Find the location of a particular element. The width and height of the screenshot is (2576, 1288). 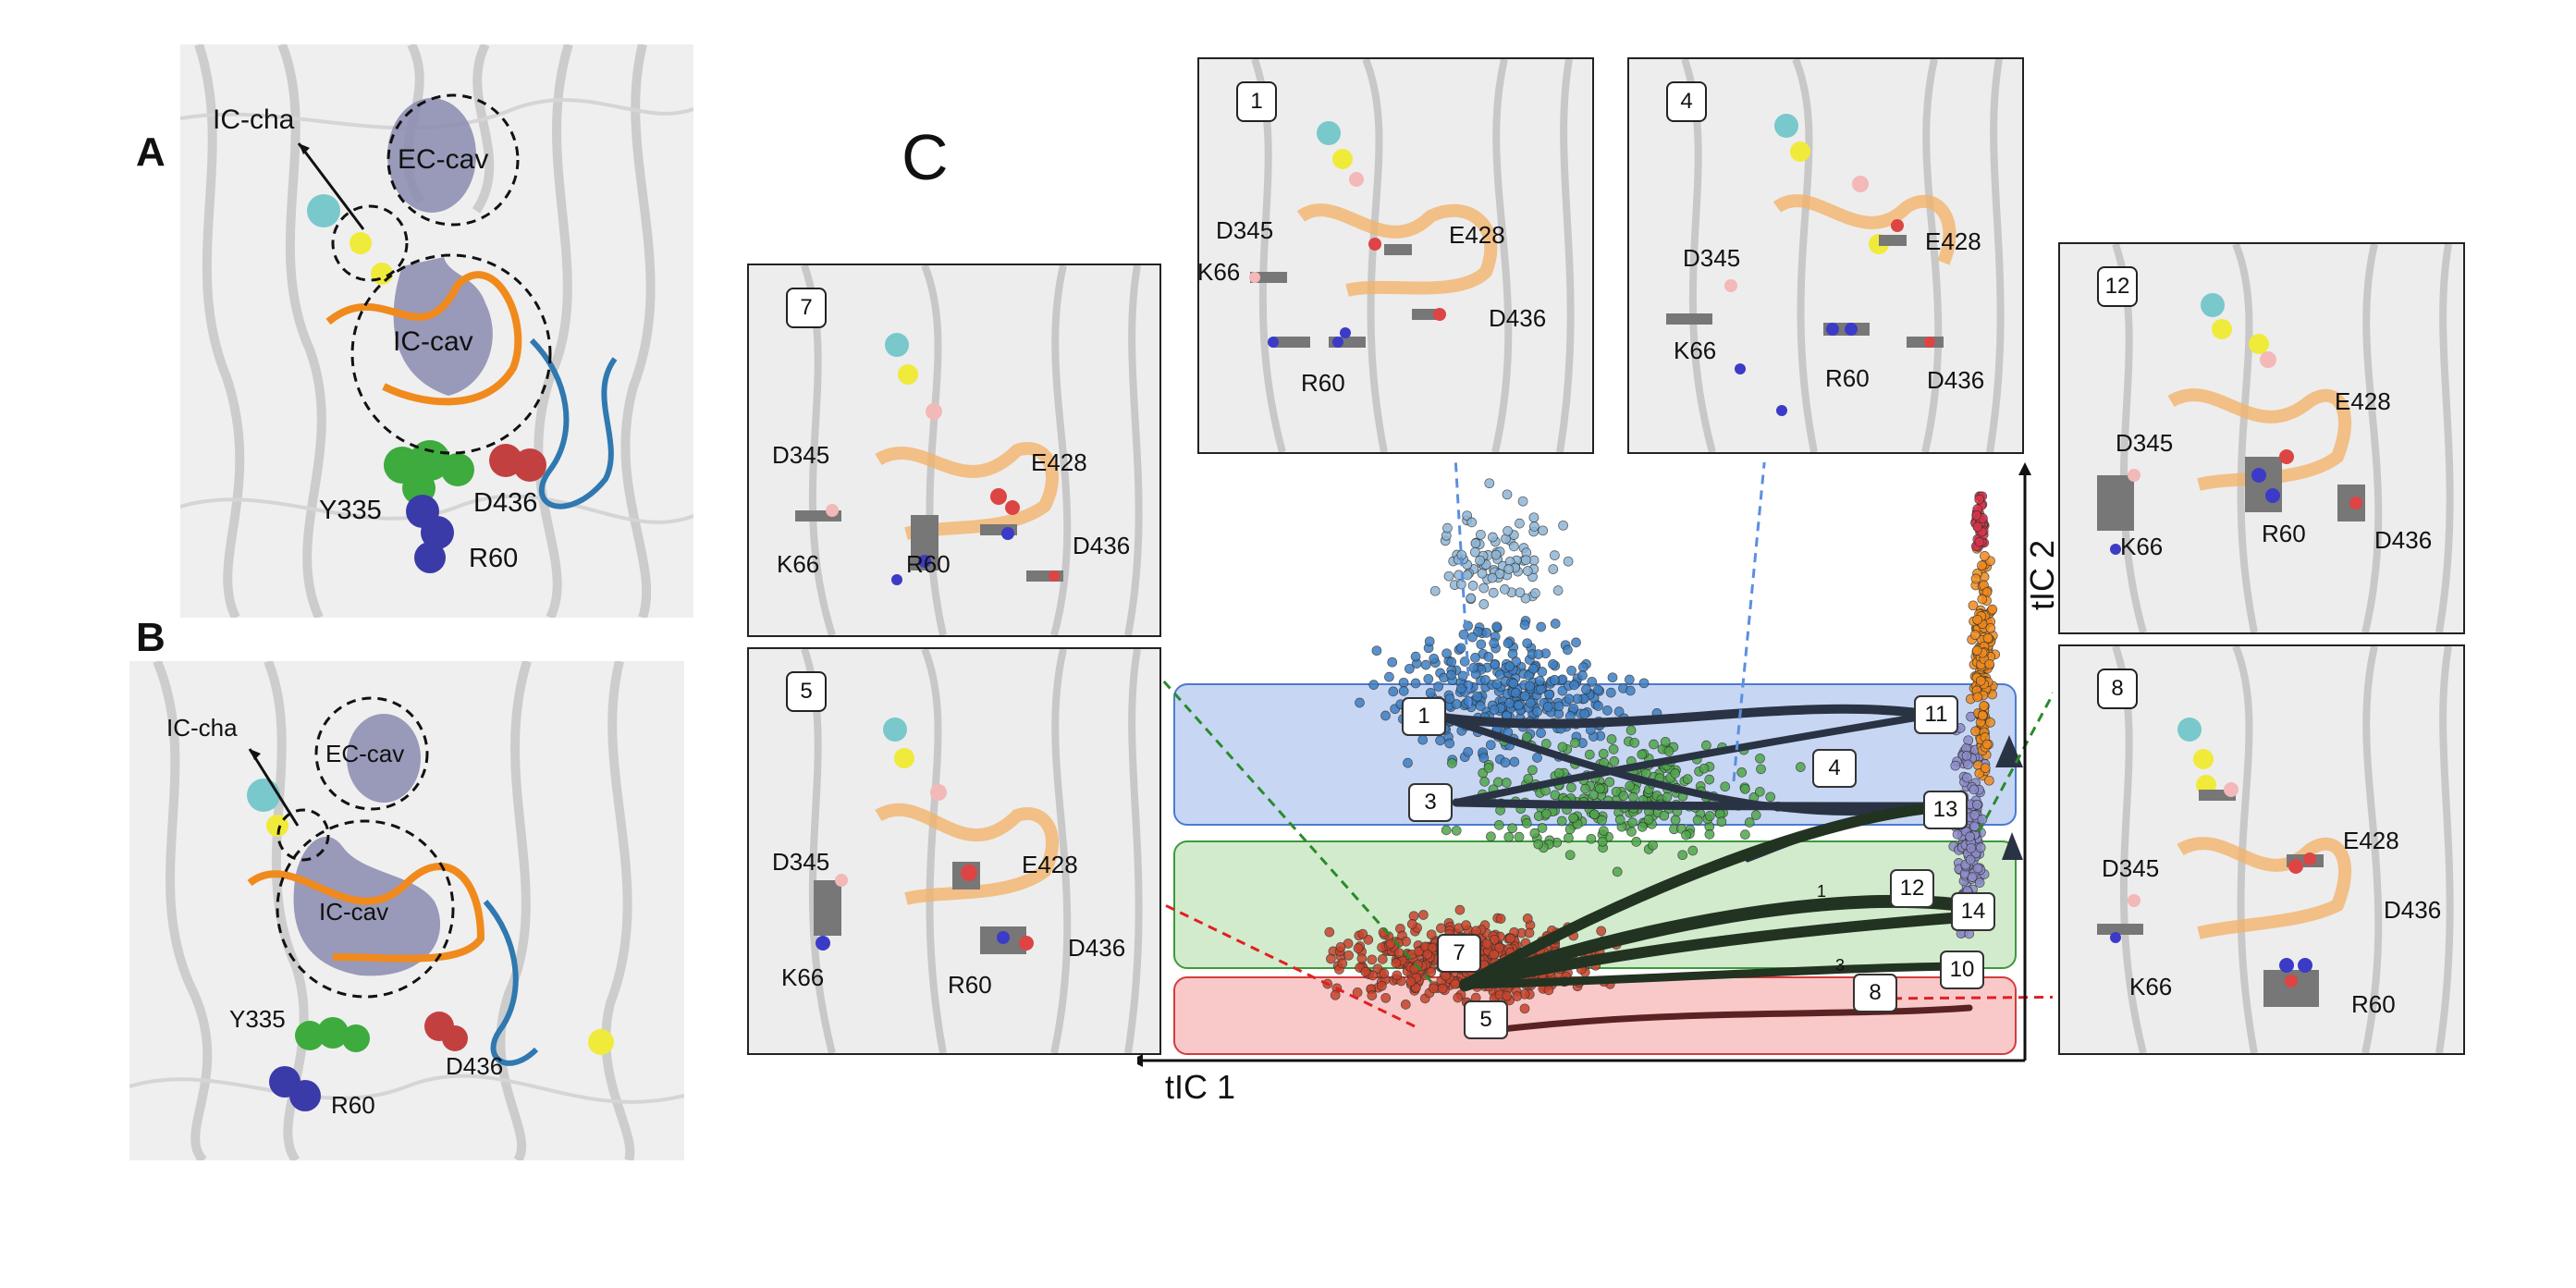

inset-12-d436: D436 is located at coordinates (2403, 540).